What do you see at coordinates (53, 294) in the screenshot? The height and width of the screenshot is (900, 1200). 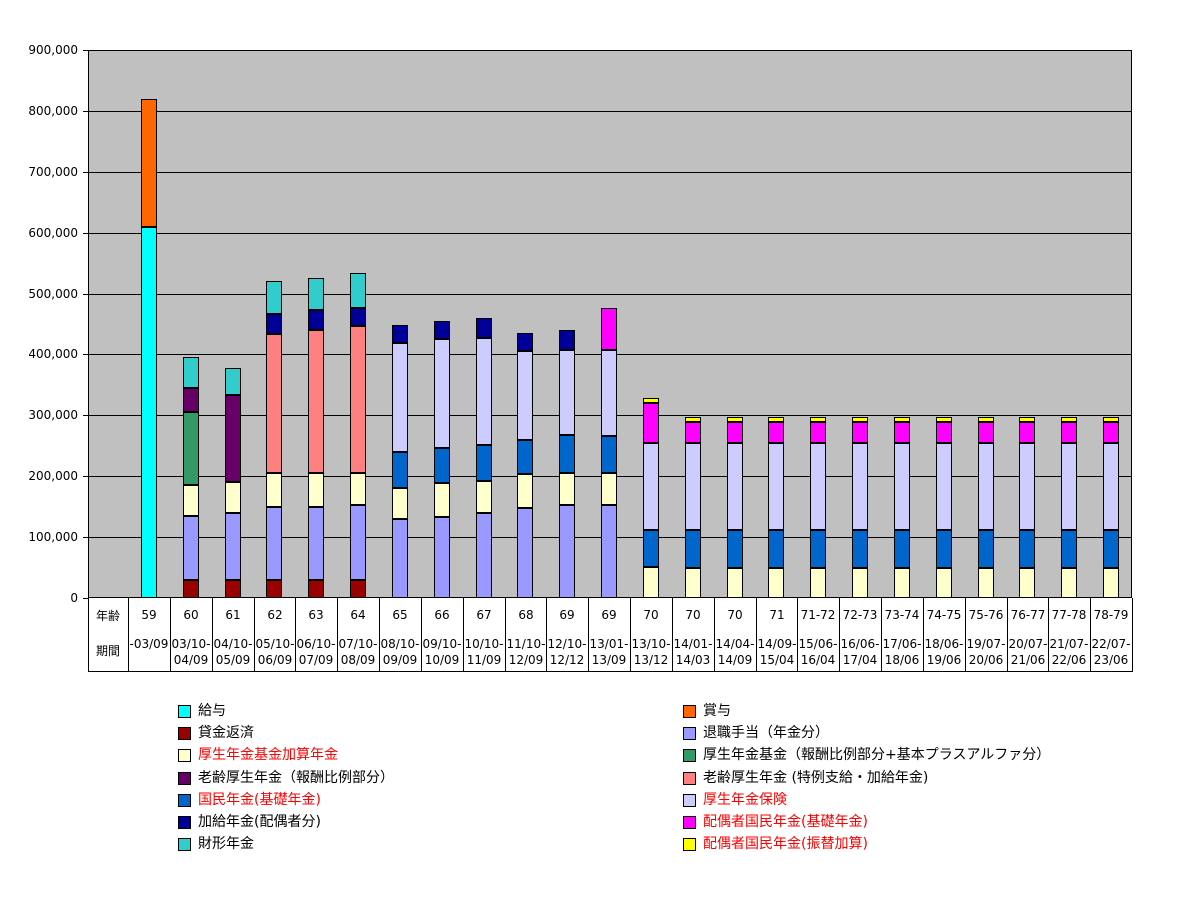 I see `y-axis-label: 500,000` at bounding box center [53, 294].